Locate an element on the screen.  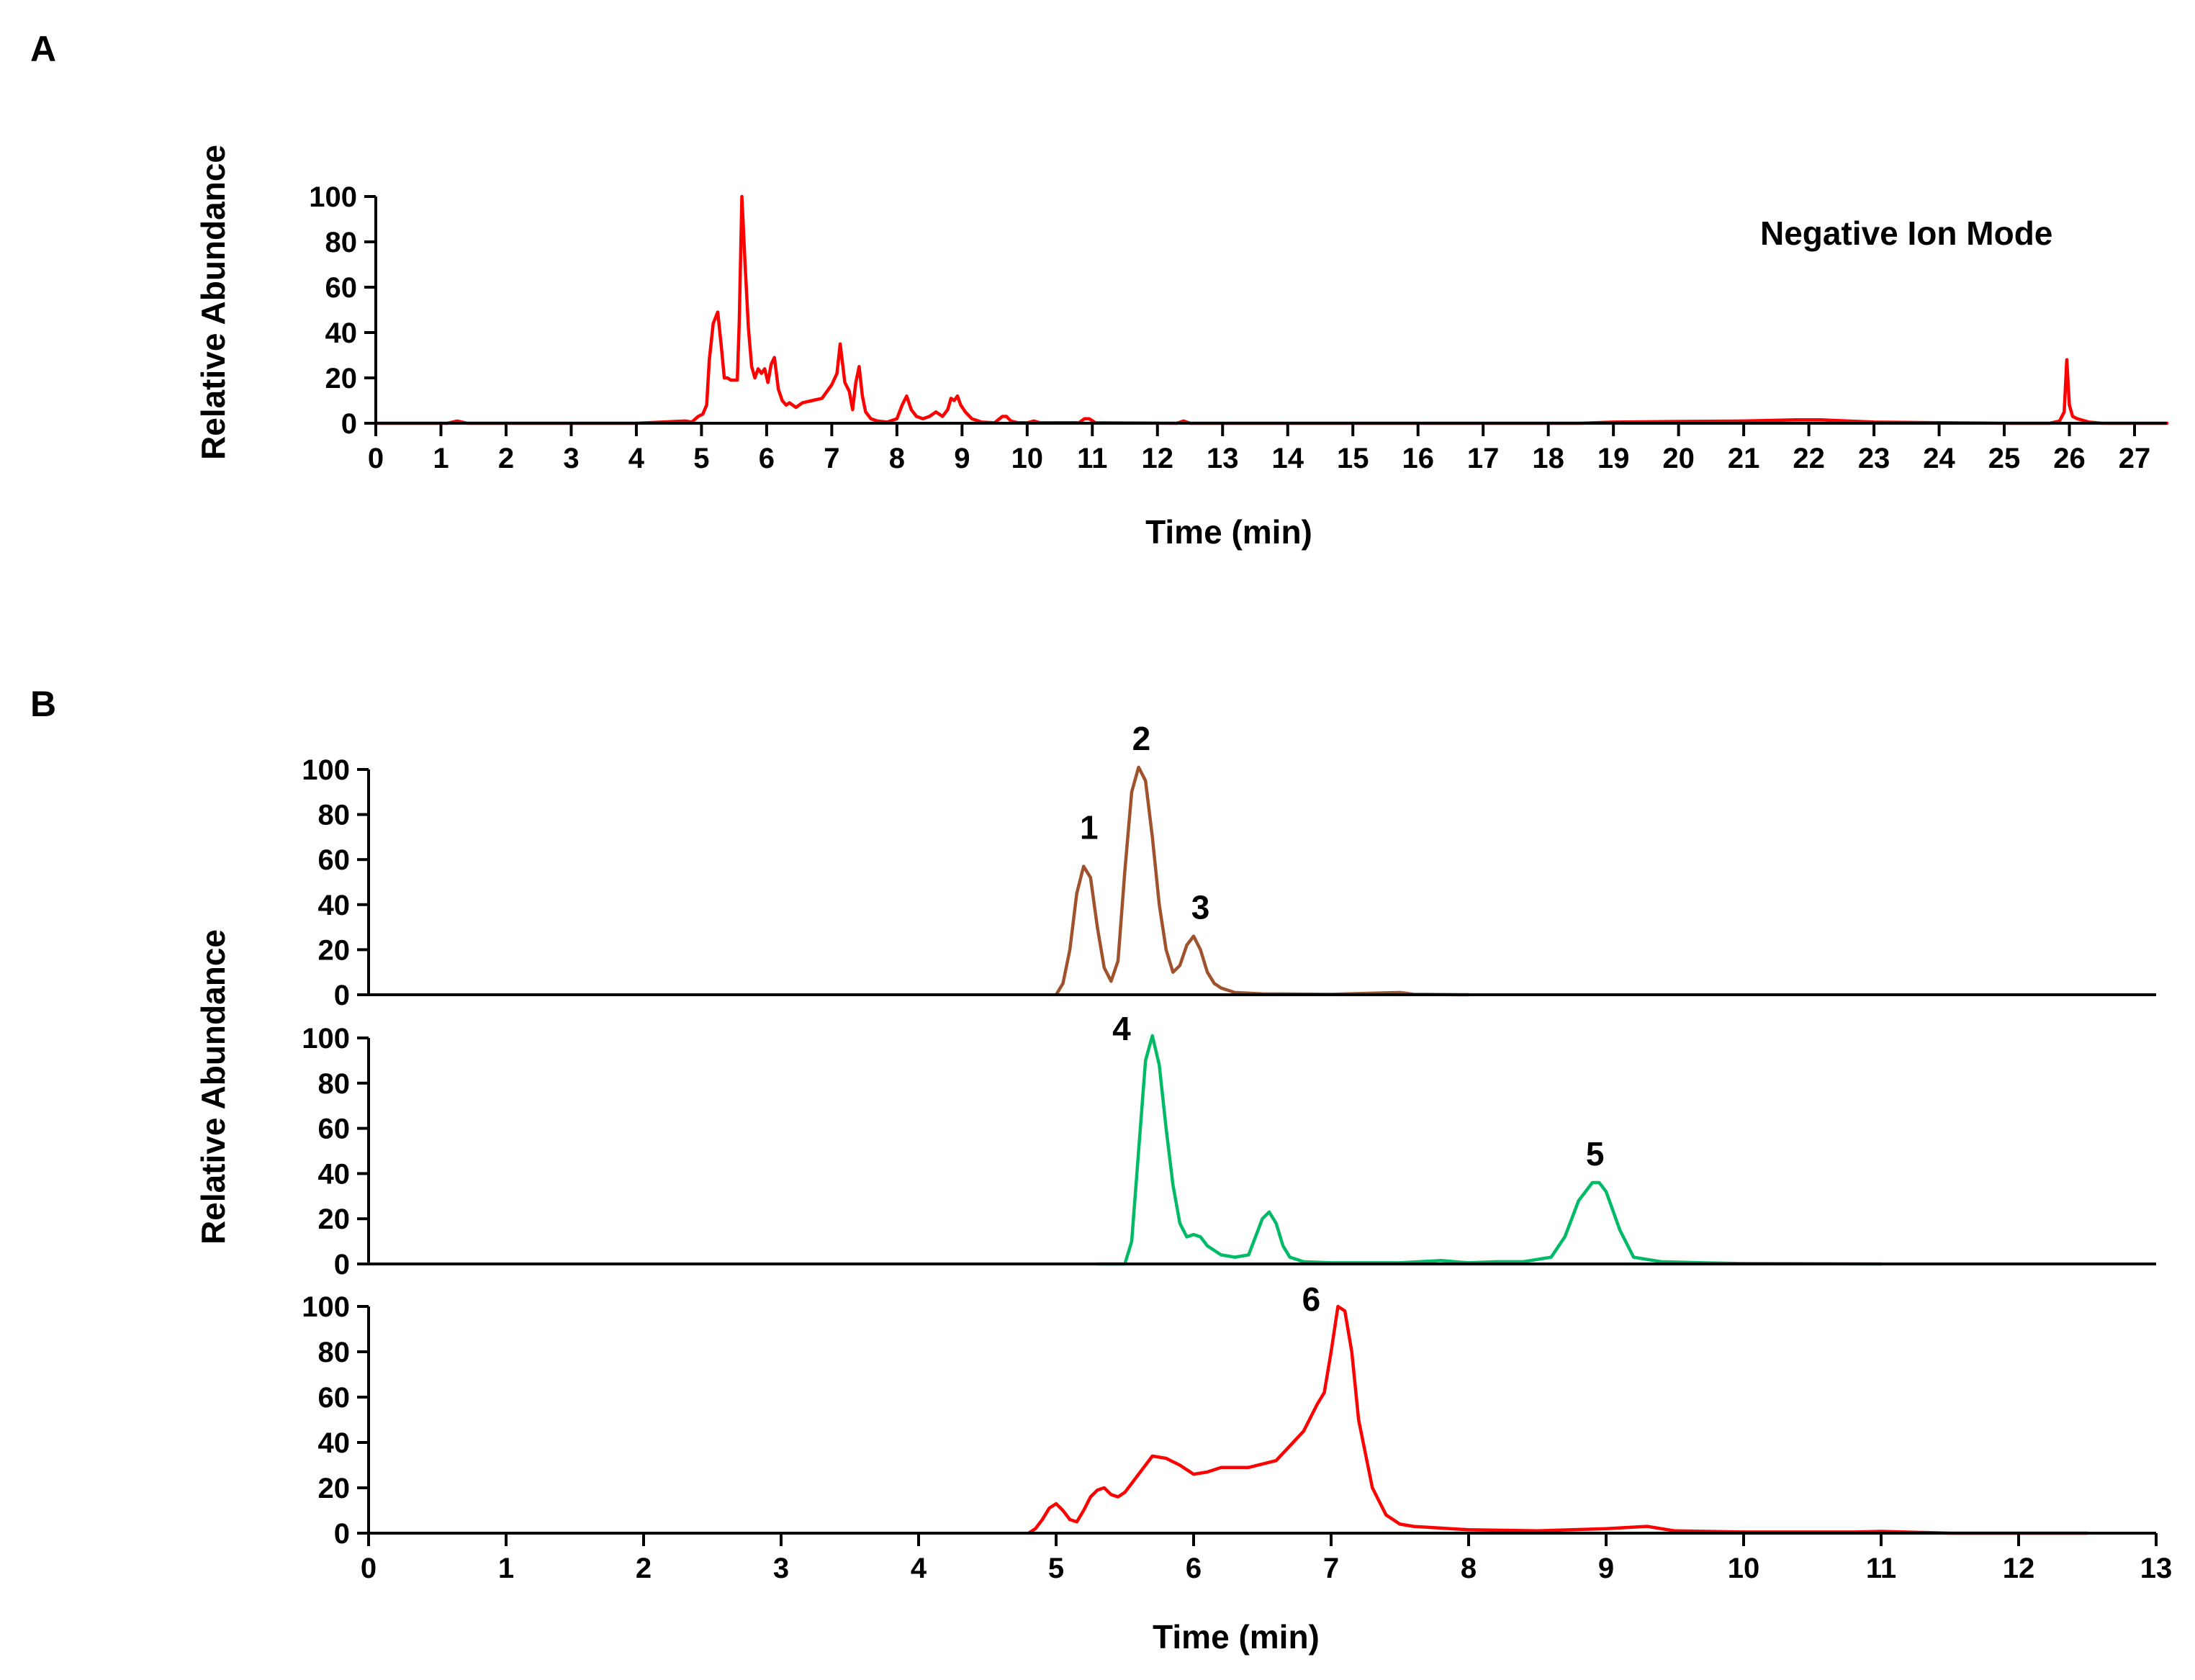
peak-label-6: 6 is located at coordinates (1312, 1299).